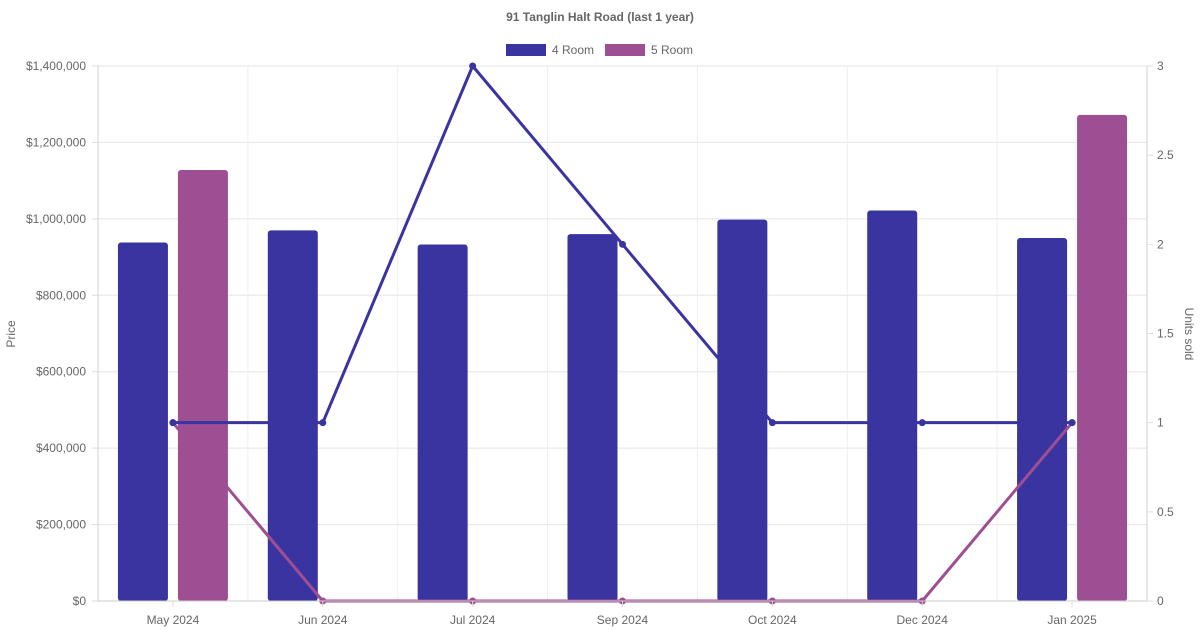 The image size is (1200, 630). I want to click on chart-title: 91 Tanglin Halt Road (last 1 year), so click(600, 17).